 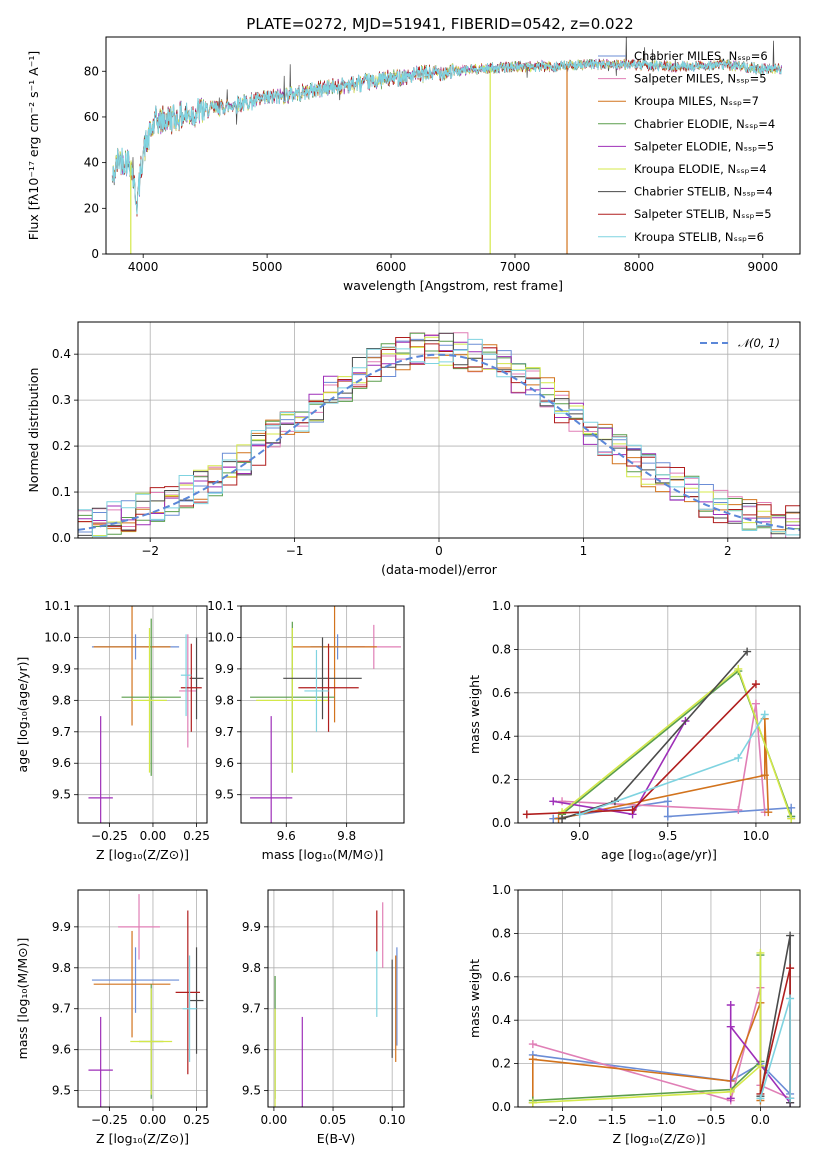 I want to click on y-tick-label: 0.1, so click(x=61, y=492).